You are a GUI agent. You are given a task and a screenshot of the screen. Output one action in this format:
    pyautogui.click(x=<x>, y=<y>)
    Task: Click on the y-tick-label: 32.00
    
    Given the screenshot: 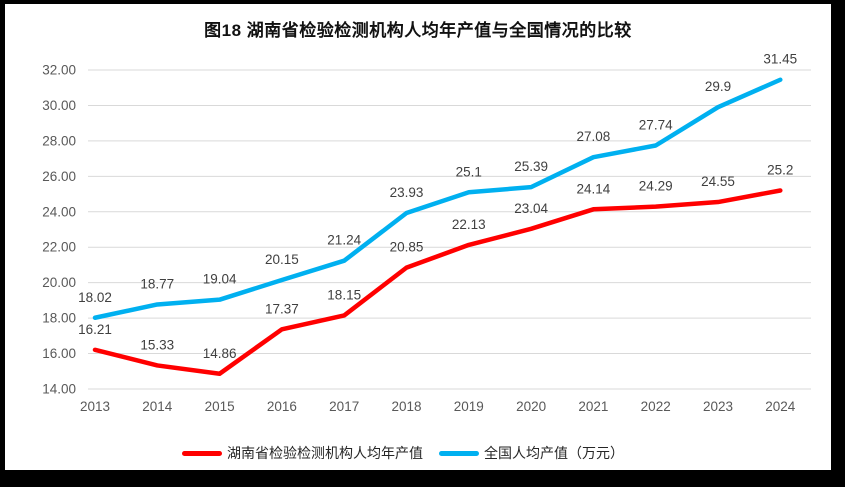 What is the action you would take?
    pyautogui.click(x=59, y=70)
    